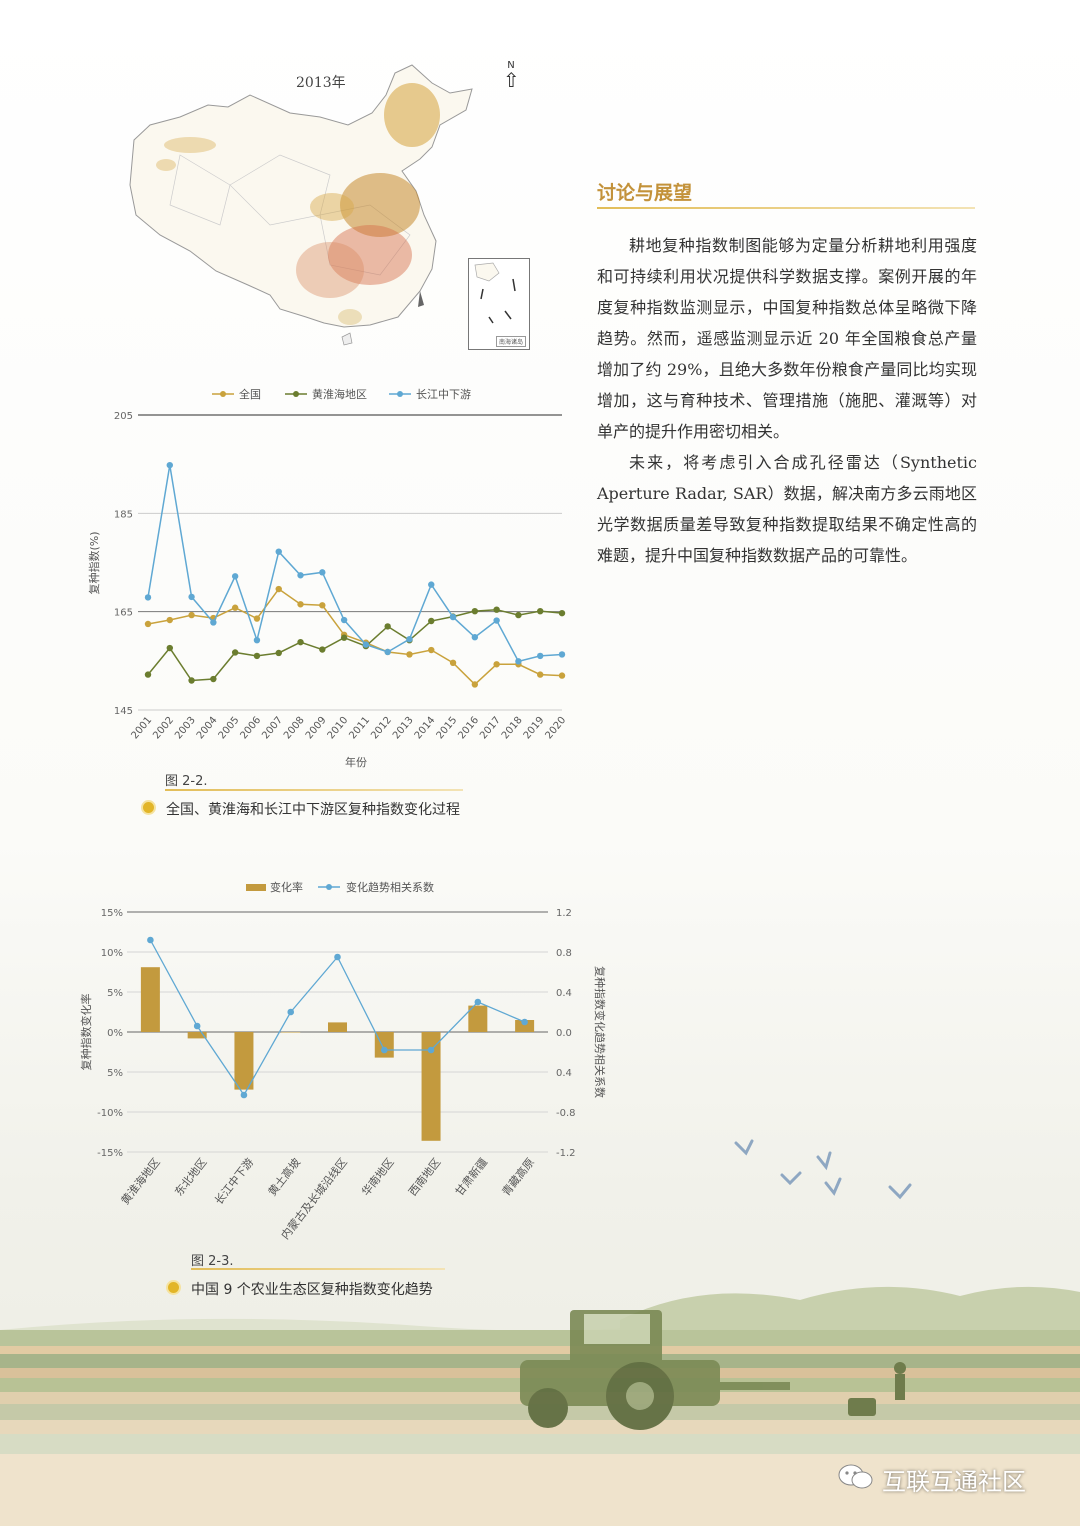 Image resolution: width=1080 pixels, height=1526 pixels. What do you see at coordinates (313, 810) in the screenshot?
I see `figure-2-2-caption: 全国、黄淮海和长江中下游区复种指数变化过程` at bounding box center [313, 810].